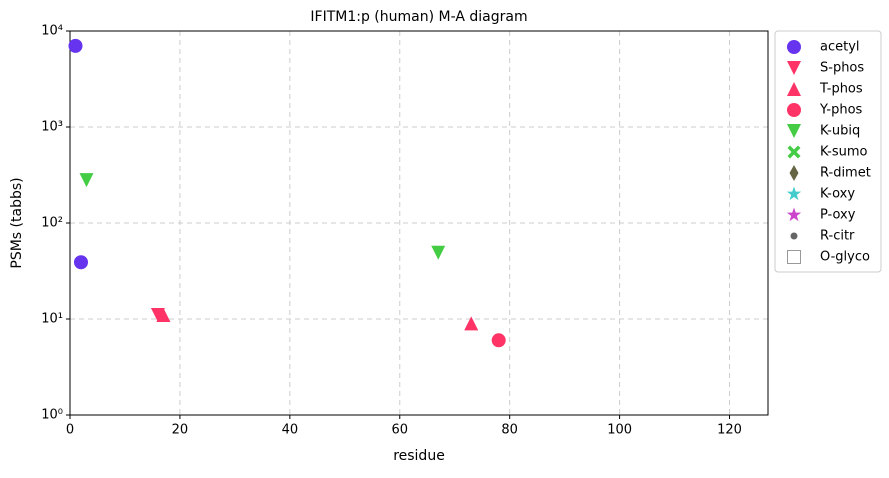 The image size is (889, 478). Describe the element at coordinates (419, 456) in the screenshot. I see `x-axis-label: residue` at that location.